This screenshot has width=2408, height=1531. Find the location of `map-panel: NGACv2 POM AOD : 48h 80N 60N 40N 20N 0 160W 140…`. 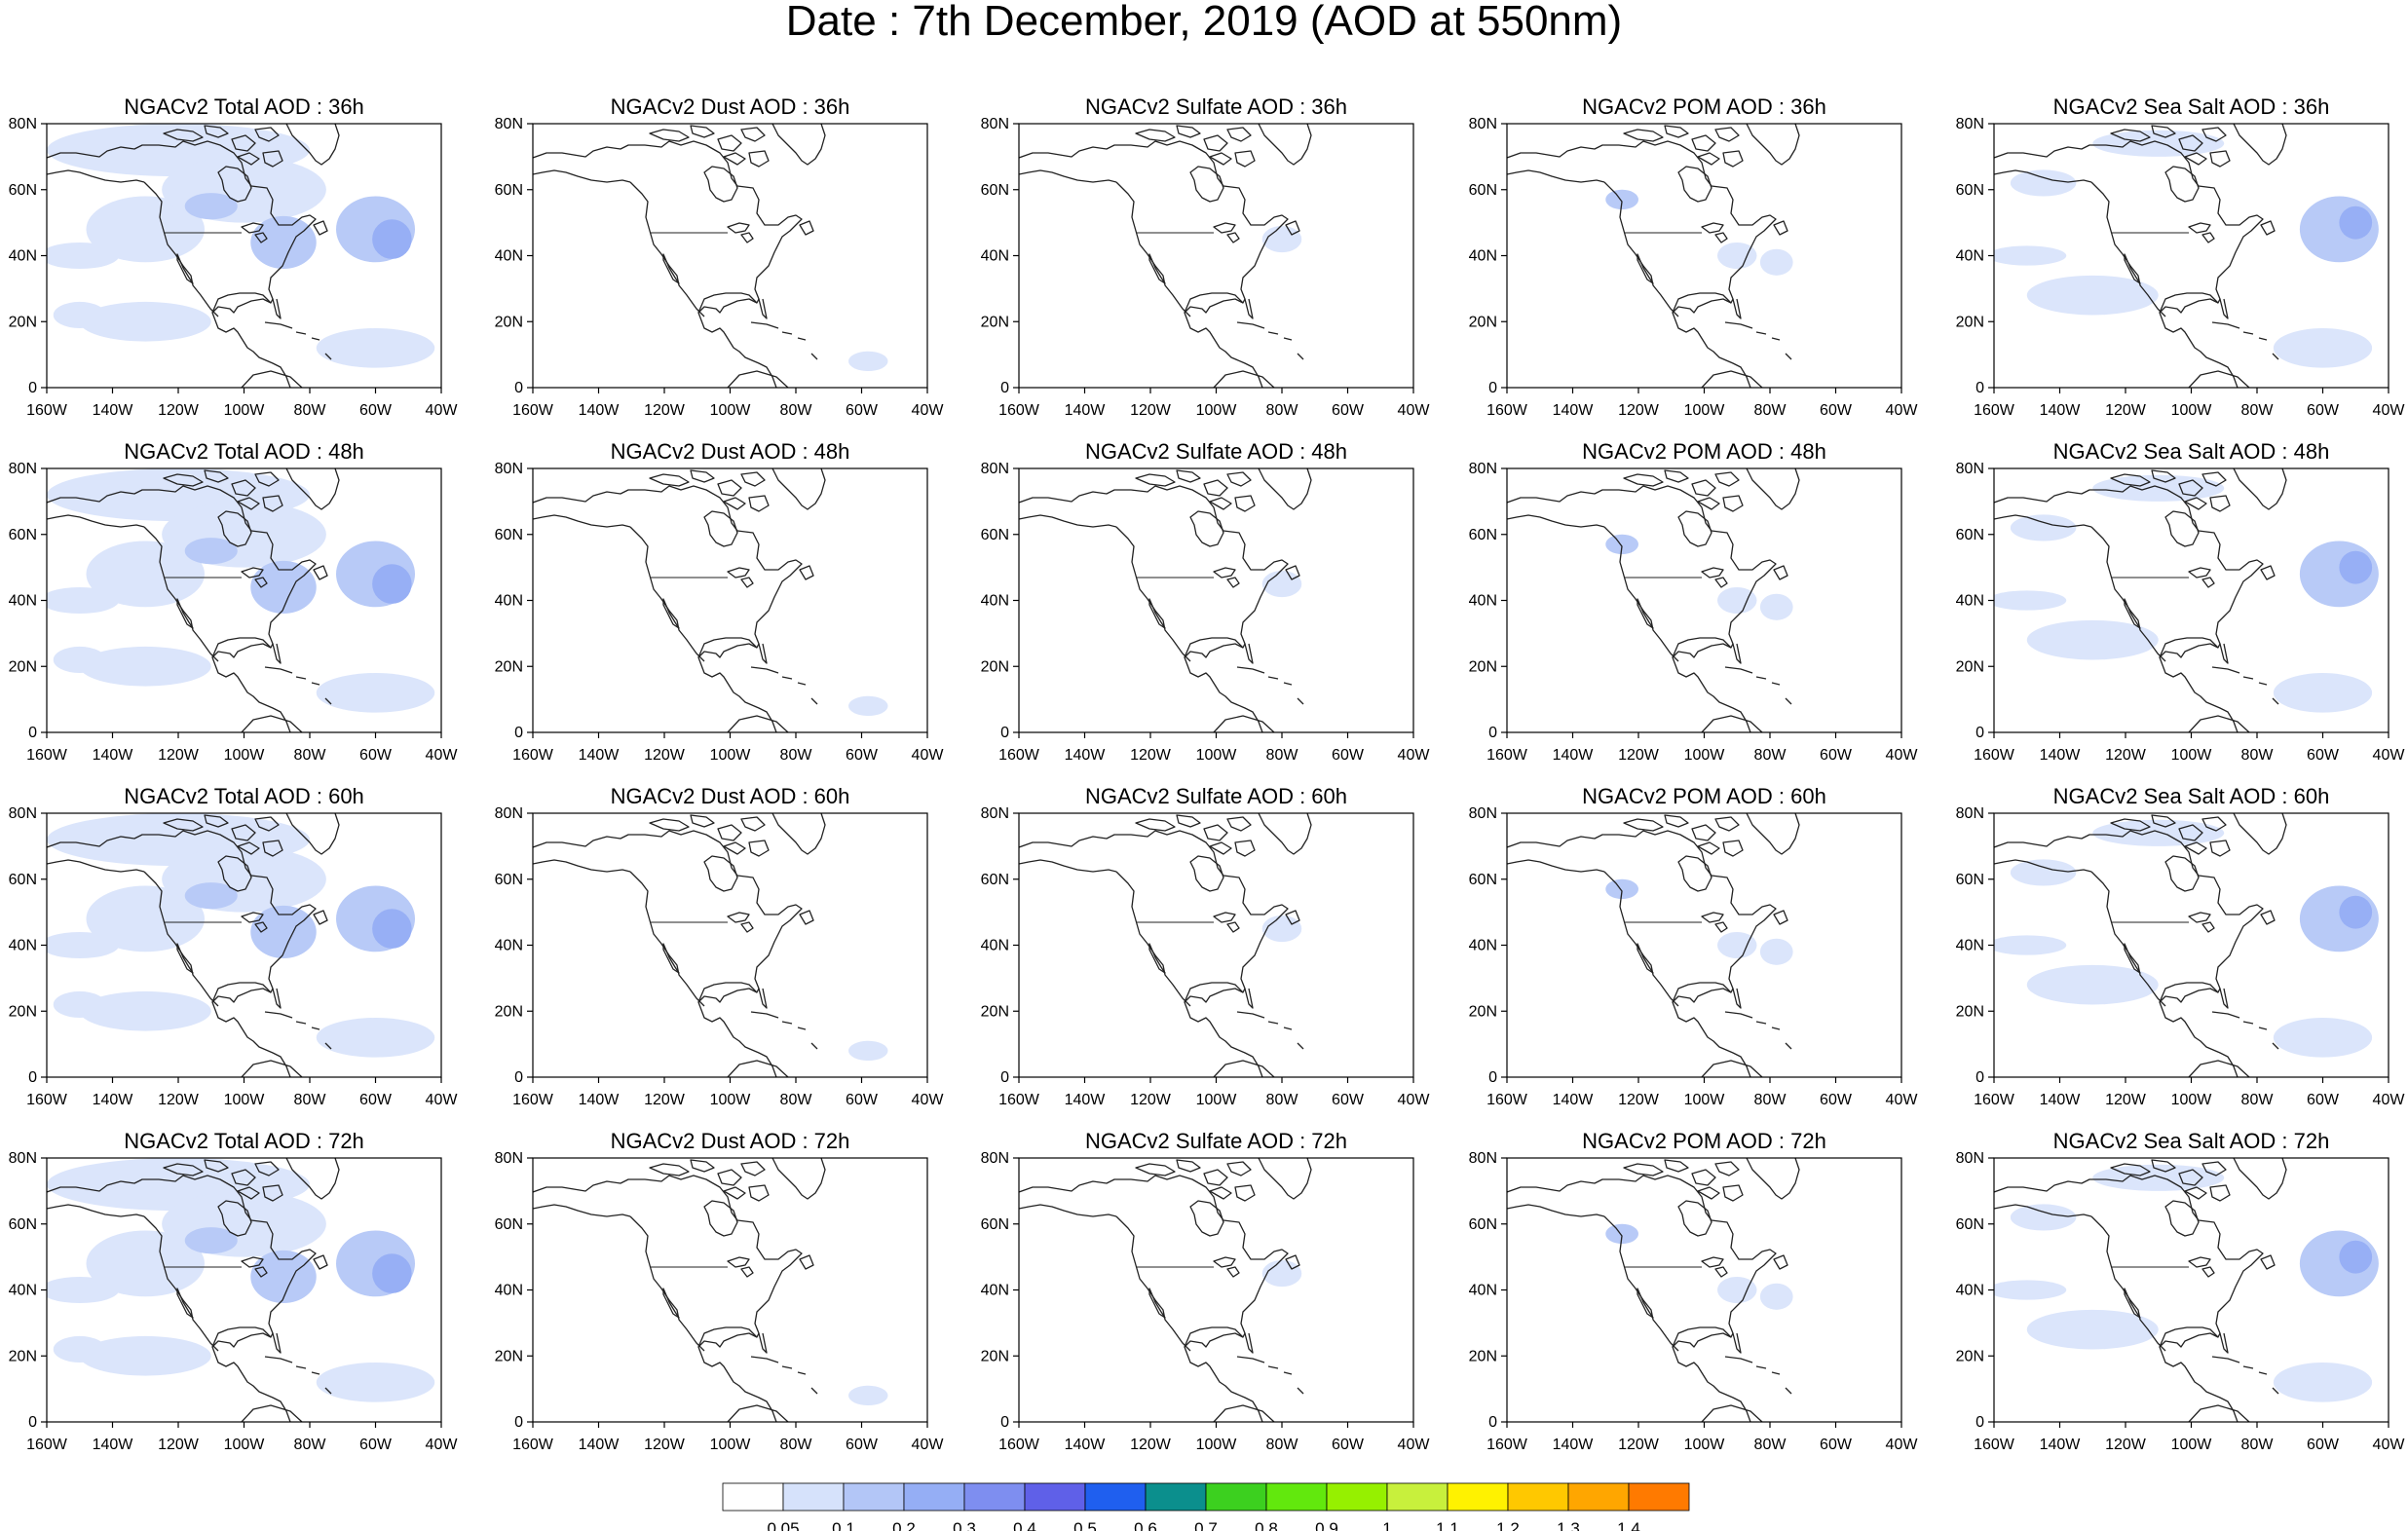

map-panel: NGACv2 POM AOD : 48h 80N 60N 40N 20N 0 160W 140… is located at coordinates (1694, 601).